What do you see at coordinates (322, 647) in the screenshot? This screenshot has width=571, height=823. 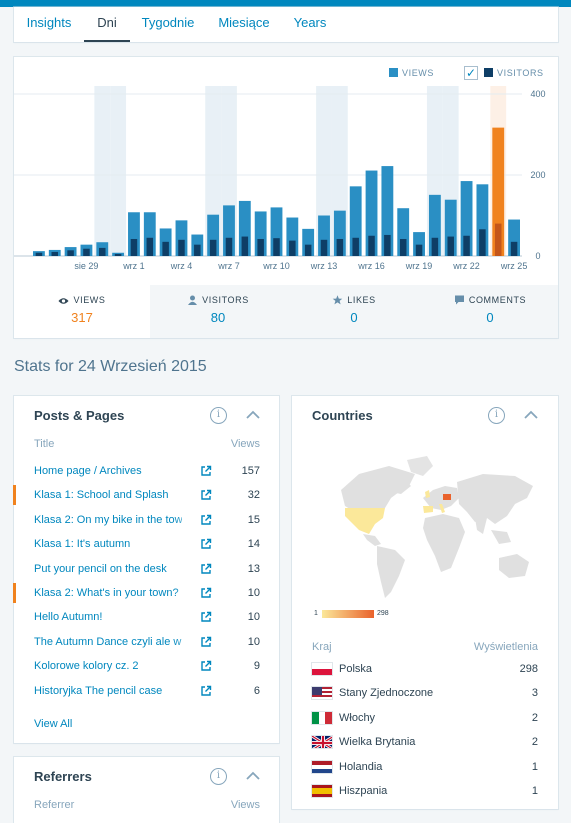 I see `col-country: Kraj` at bounding box center [322, 647].